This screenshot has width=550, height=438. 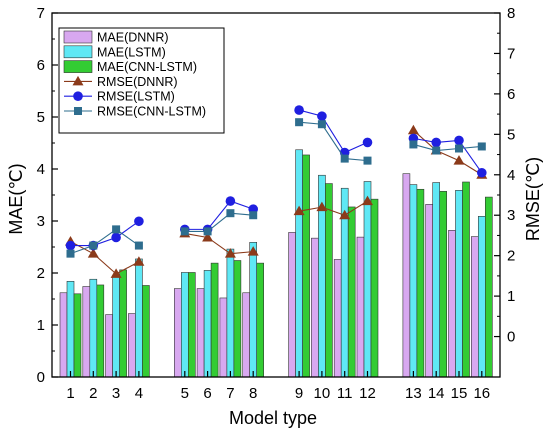 I want to click on x-tick-label: 15, so click(x=459, y=393).